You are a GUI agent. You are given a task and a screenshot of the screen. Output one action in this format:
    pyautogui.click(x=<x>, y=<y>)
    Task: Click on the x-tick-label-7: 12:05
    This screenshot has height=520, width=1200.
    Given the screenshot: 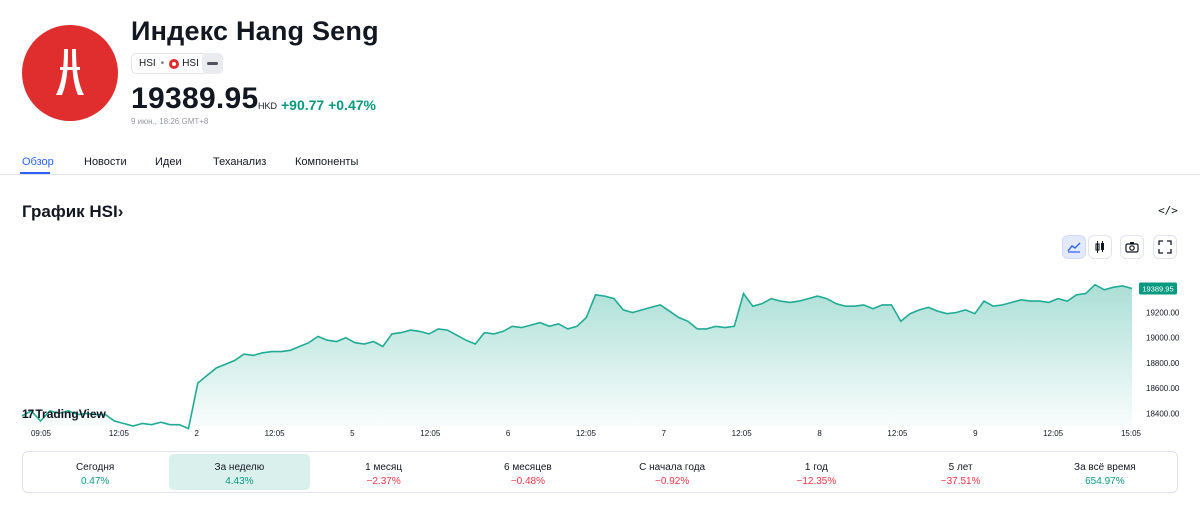 What is the action you would take?
    pyautogui.click(x=586, y=433)
    